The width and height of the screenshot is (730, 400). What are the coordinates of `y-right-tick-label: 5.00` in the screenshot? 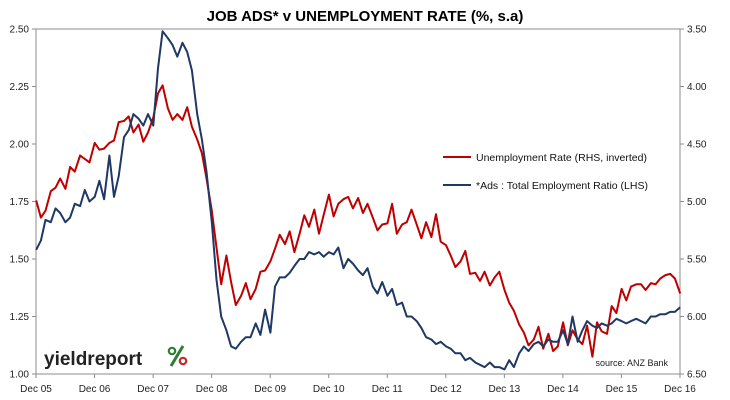 It's located at (697, 202).